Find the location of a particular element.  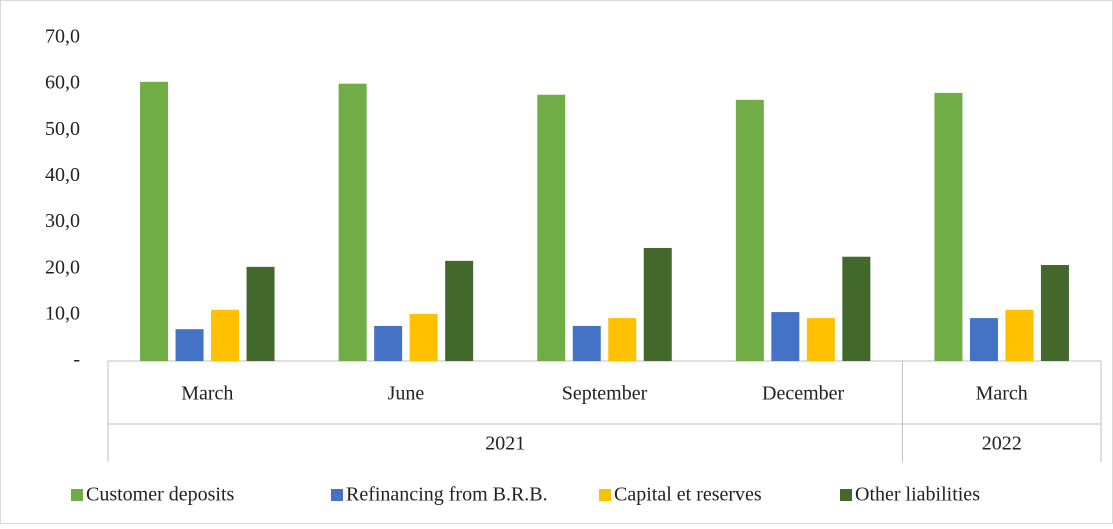

y-tick-label: 30,0 is located at coordinates (62, 221).